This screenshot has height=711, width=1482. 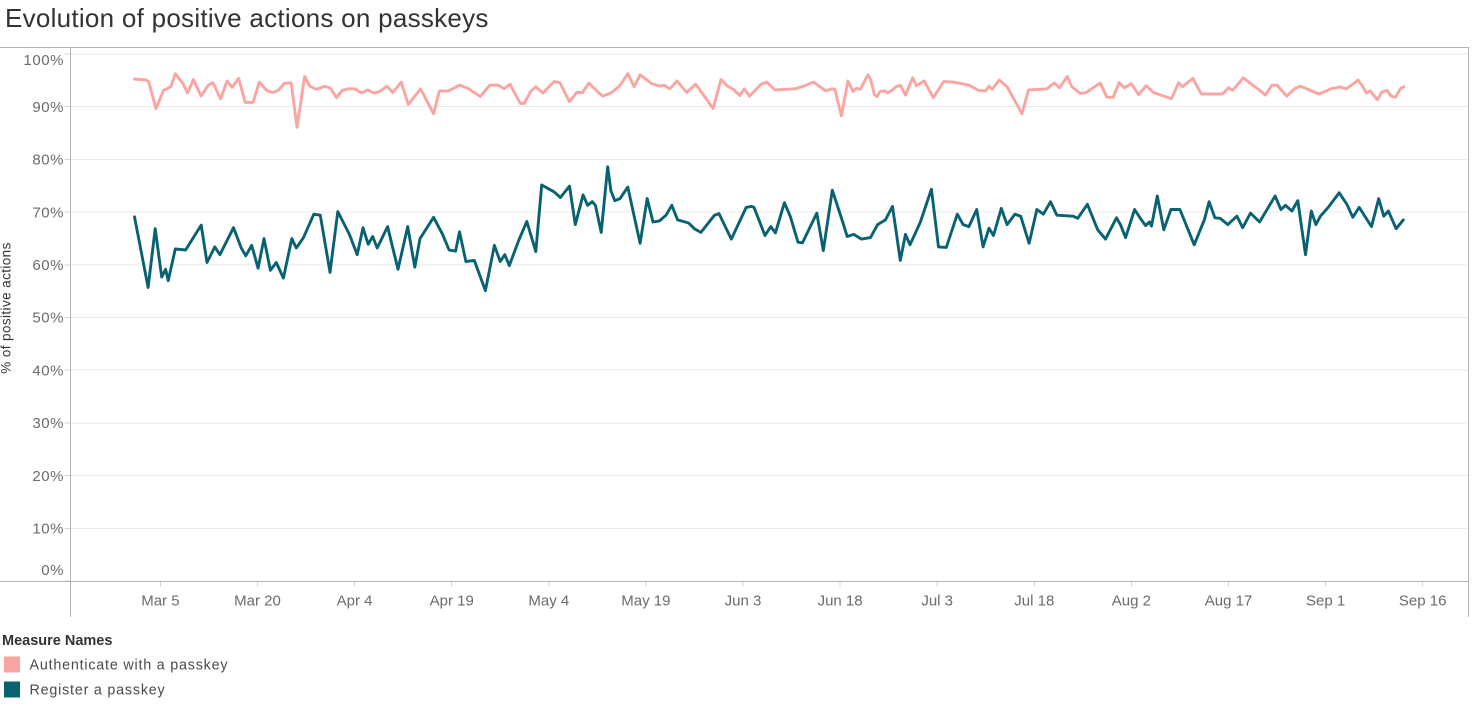 I want to click on svg-text: Jun 3, so click(x=743, y=600).